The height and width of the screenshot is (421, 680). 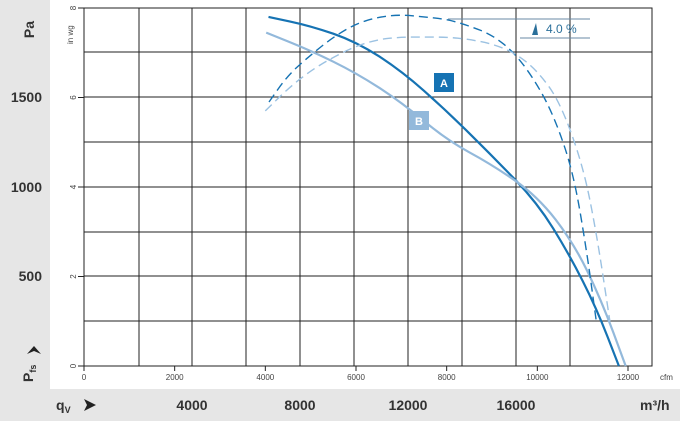 I want to click on badge-a-label: A, so click(x=444, y=84).